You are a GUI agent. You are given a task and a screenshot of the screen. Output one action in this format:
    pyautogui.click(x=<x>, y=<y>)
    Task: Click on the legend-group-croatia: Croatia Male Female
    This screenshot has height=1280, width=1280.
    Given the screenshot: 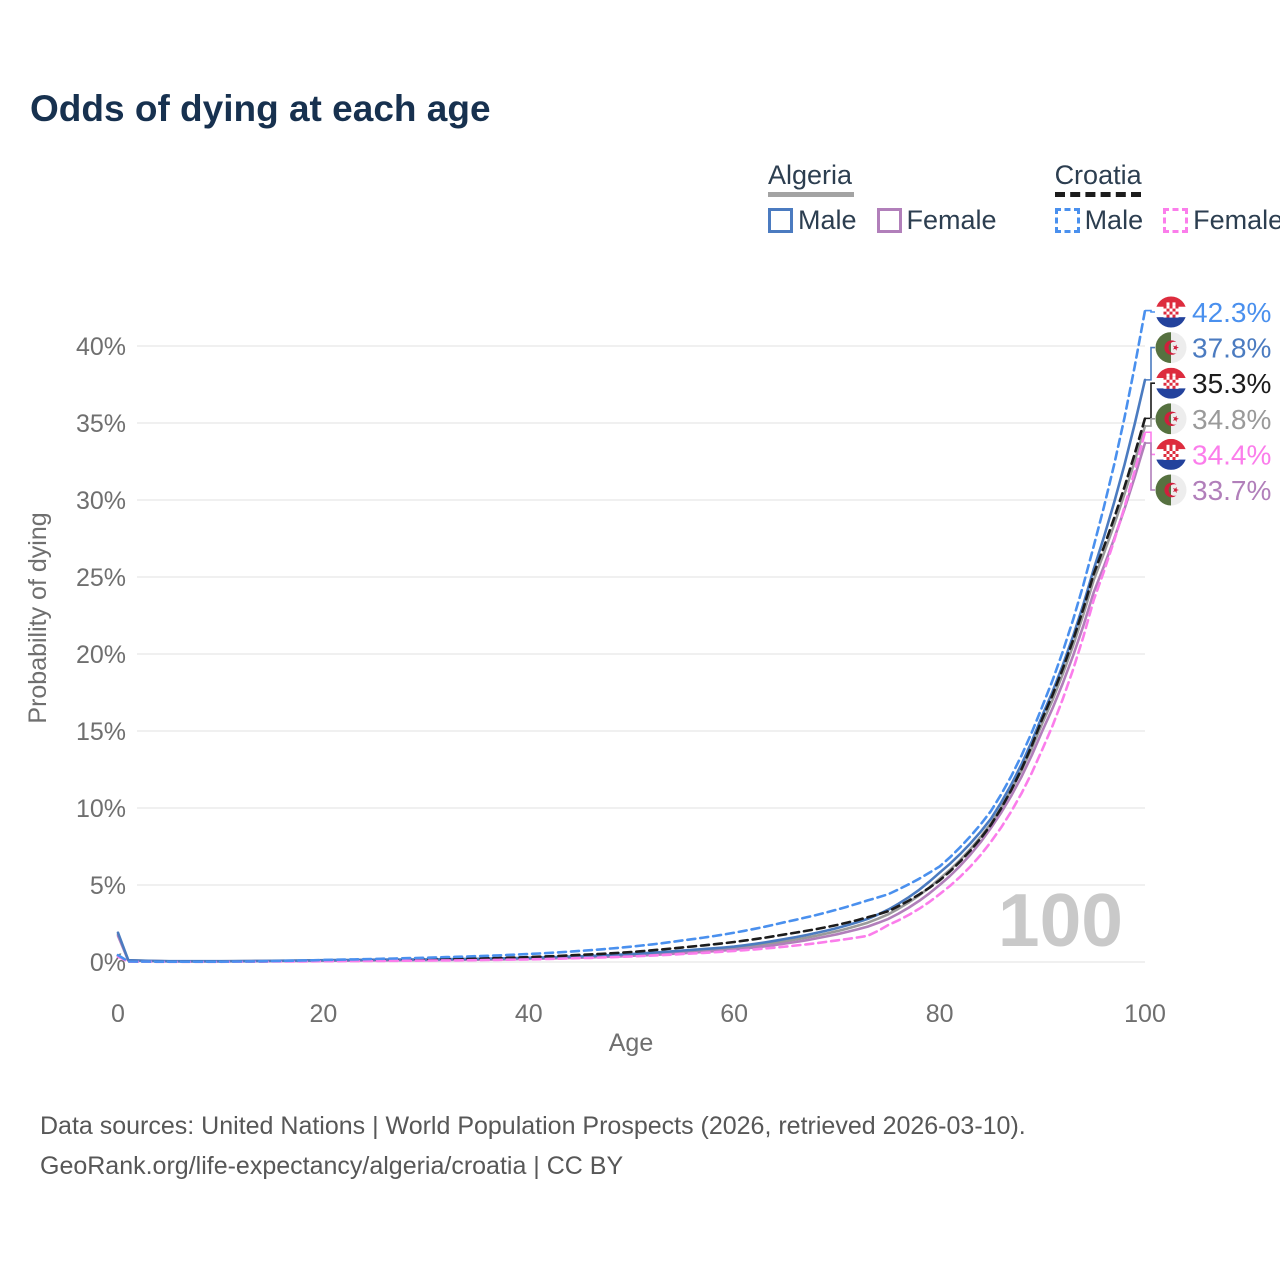 What is the action you would take?
    pyautogui.click(x=1167, y=198)
    